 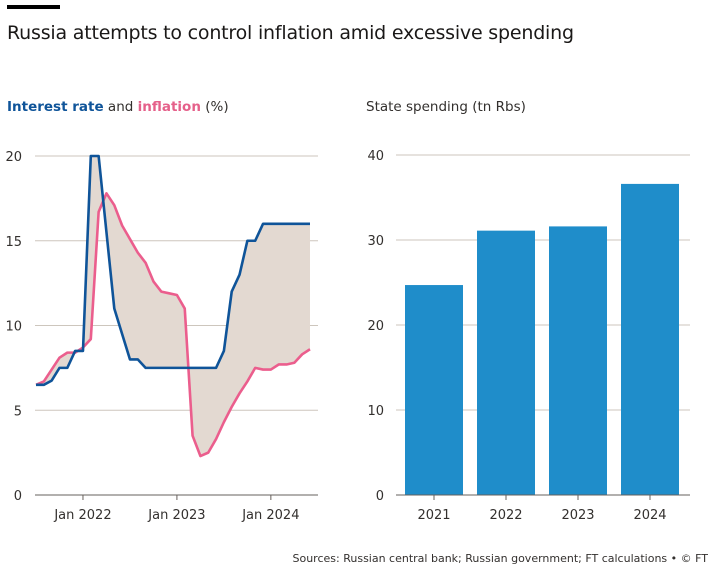 I want to click on legend-interest-rate: Interest rate, so click(x=55, y=107).